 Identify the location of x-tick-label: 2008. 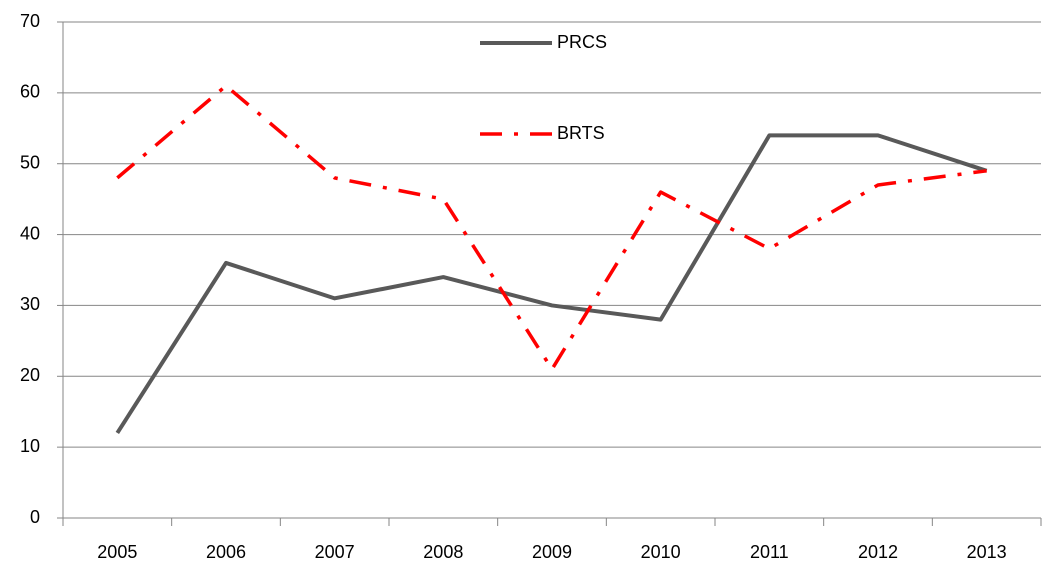
(443, 552).